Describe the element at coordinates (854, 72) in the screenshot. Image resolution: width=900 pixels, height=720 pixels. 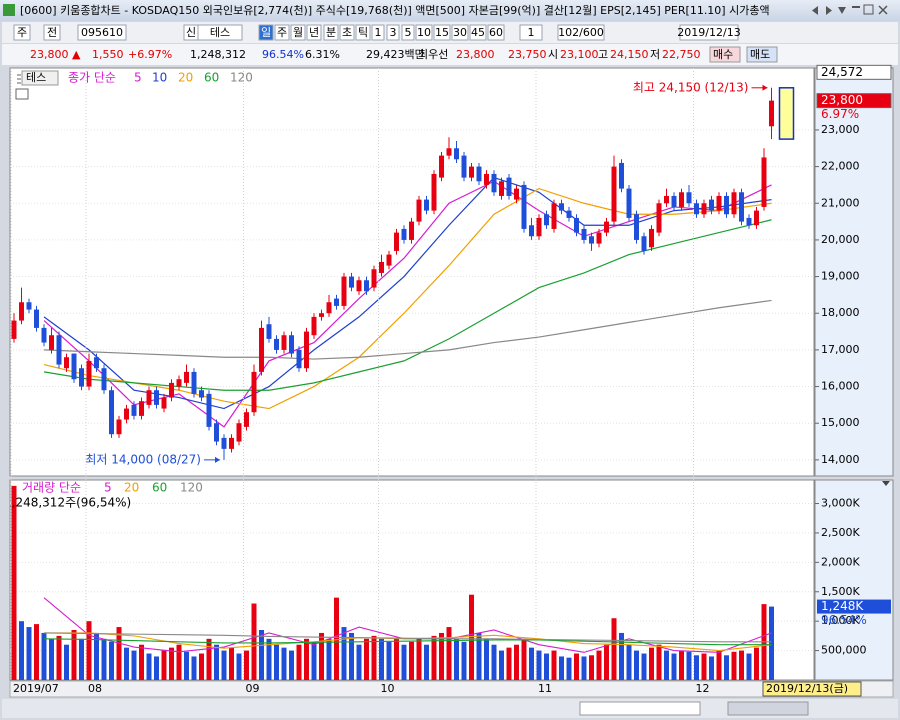
I see `price-marker` at that location.